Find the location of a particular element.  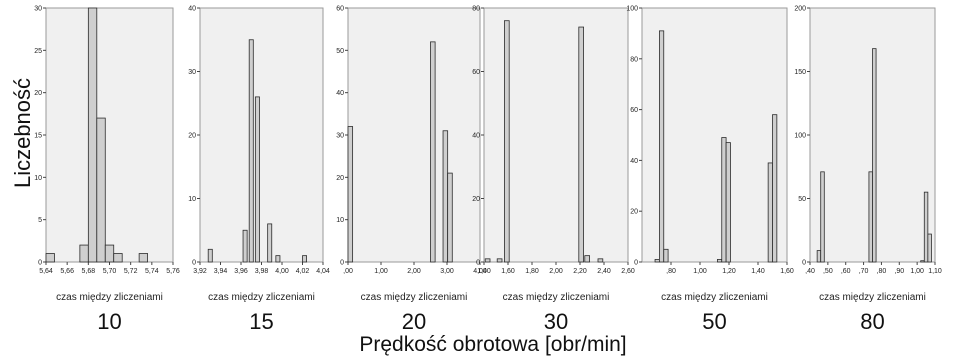

panel-speed-label: 10 is located at coordinates (109, 321).